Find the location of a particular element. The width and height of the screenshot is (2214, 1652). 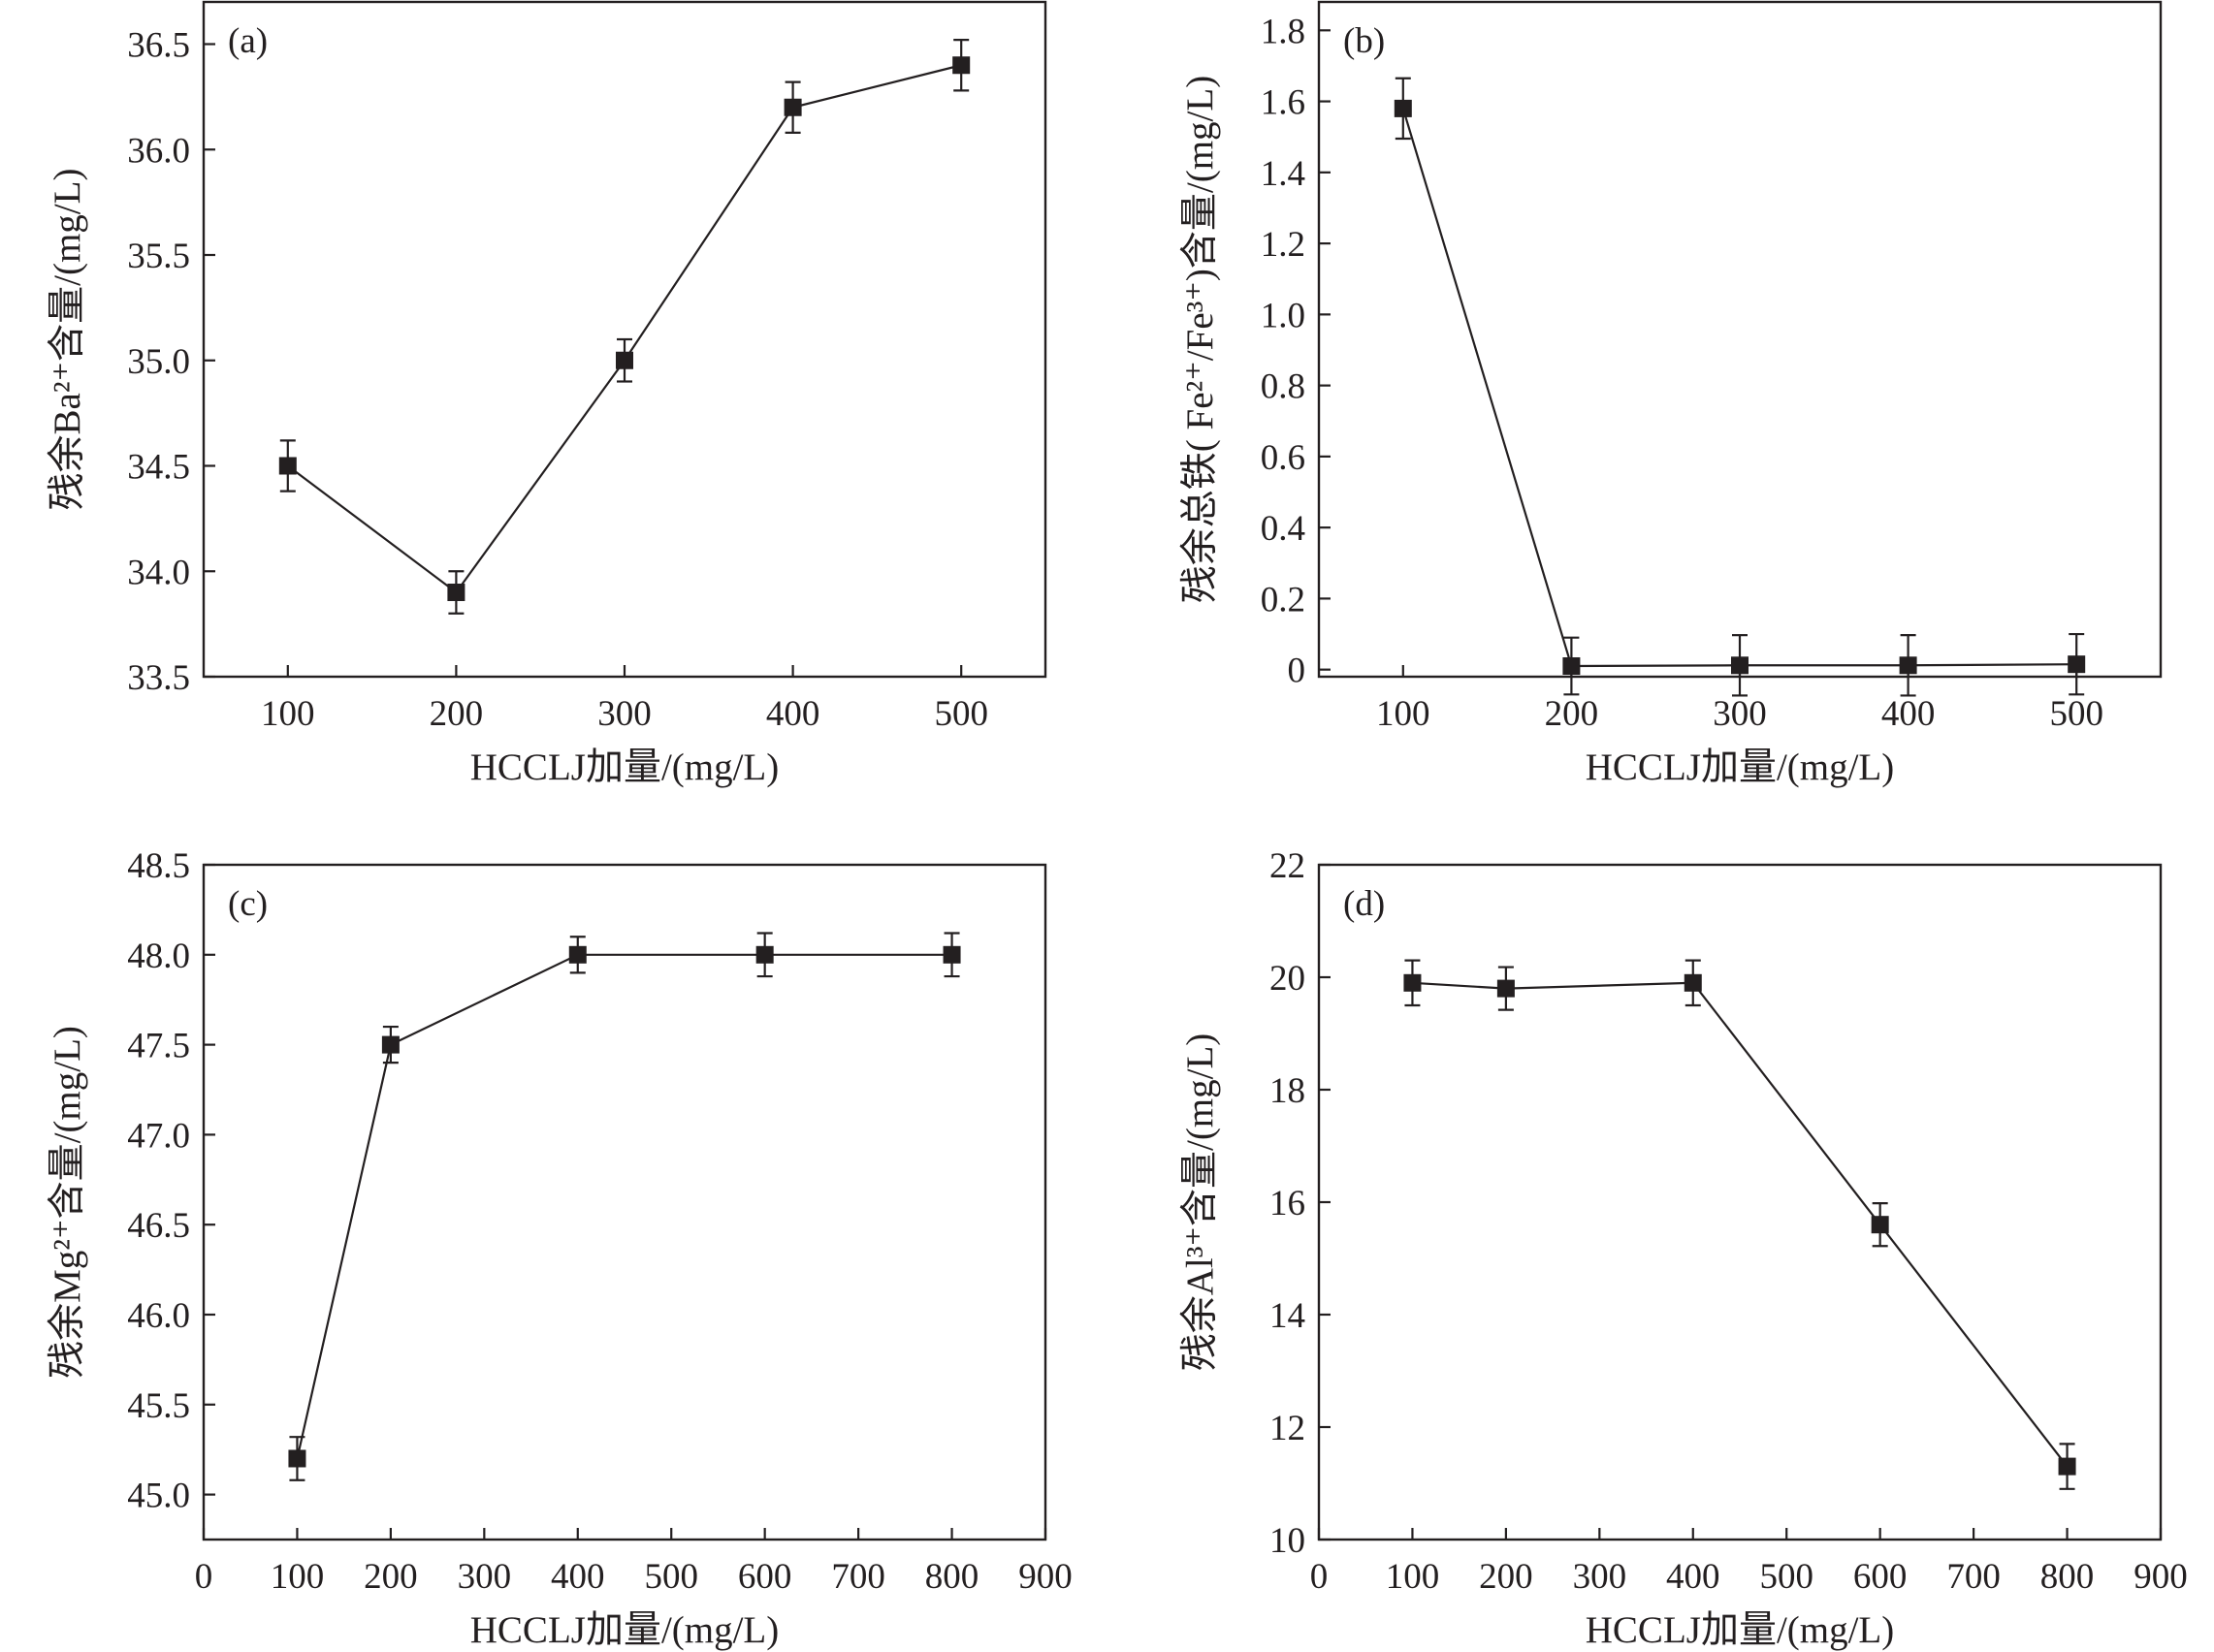

y-tick-label: 48.0 is located at coordinates (158, 957).